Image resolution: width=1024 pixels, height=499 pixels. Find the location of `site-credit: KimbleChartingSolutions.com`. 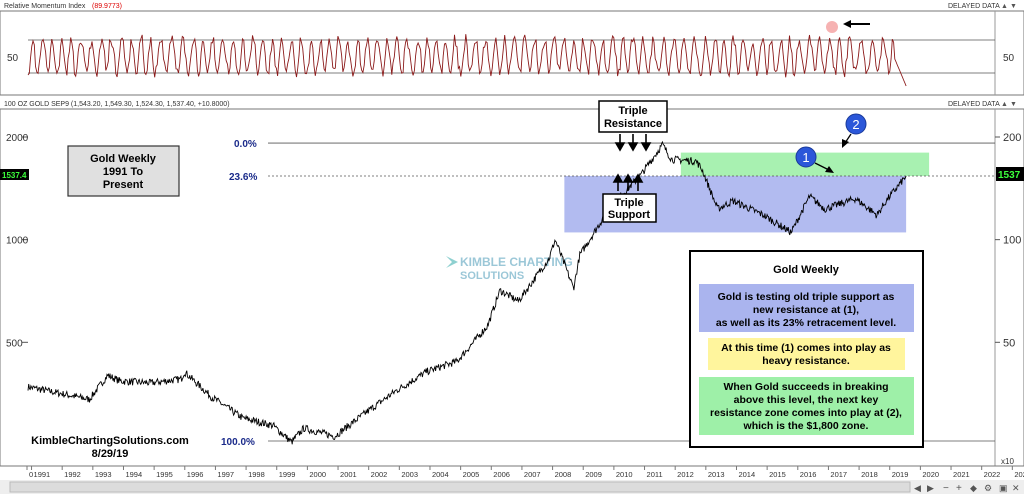

site-credit: KimbleChartingSolutions.com is located at coordinates (110, 441).